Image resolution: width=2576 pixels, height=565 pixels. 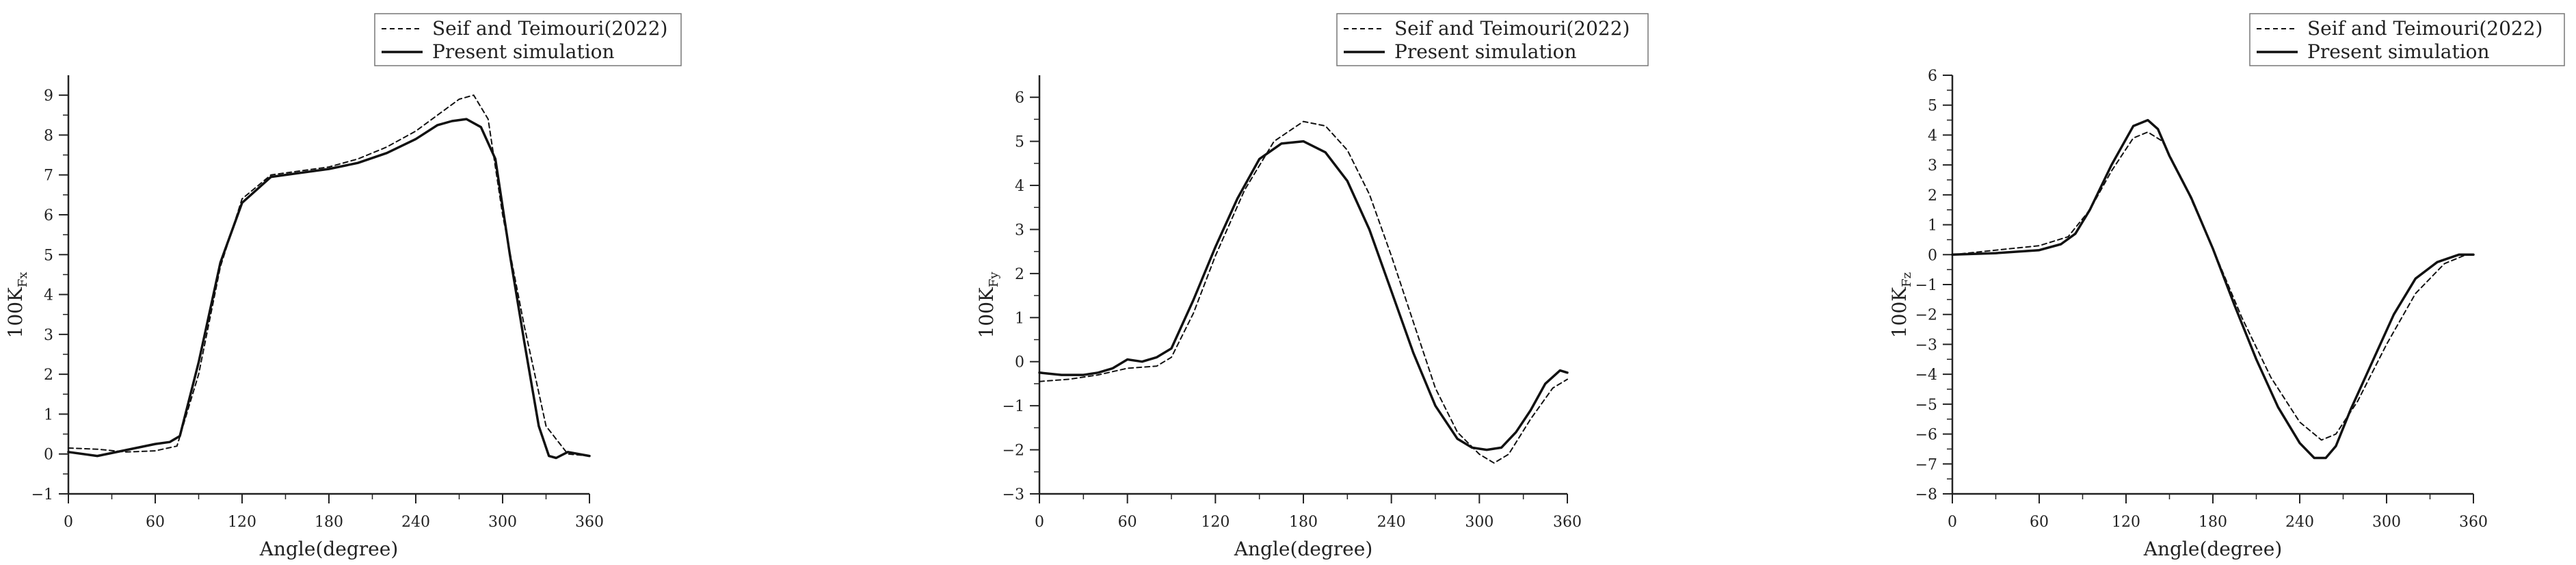 What do you see at coordinates (1926, 465) in the screenshot?
I see `y-tick-label: −7` at bounding box center [1926, 465].